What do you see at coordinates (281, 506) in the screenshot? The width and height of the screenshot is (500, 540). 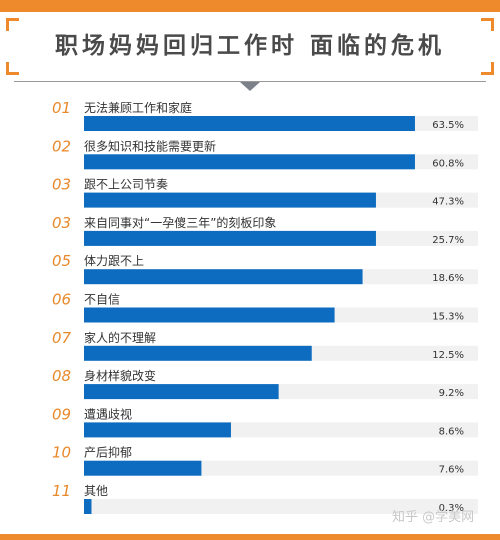 I see `bar-track` at bounding box center [281, 506].